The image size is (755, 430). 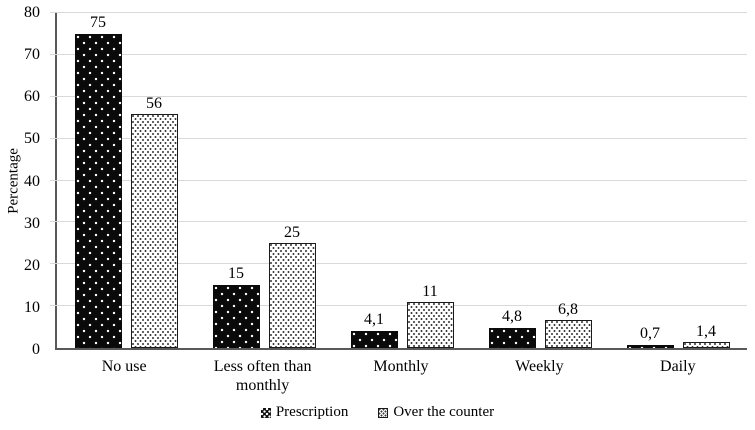 I want to click on y-tick-label-0: 0, so click(x=36, y=349).